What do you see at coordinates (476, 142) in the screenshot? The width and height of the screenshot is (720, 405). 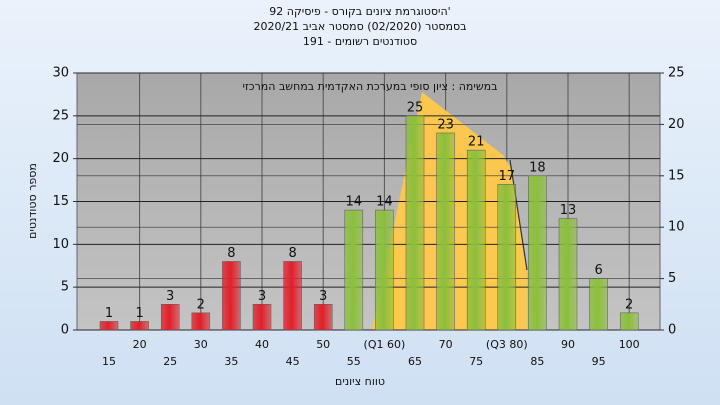 I see `data-label: 21` at bounding box center [476, 142].